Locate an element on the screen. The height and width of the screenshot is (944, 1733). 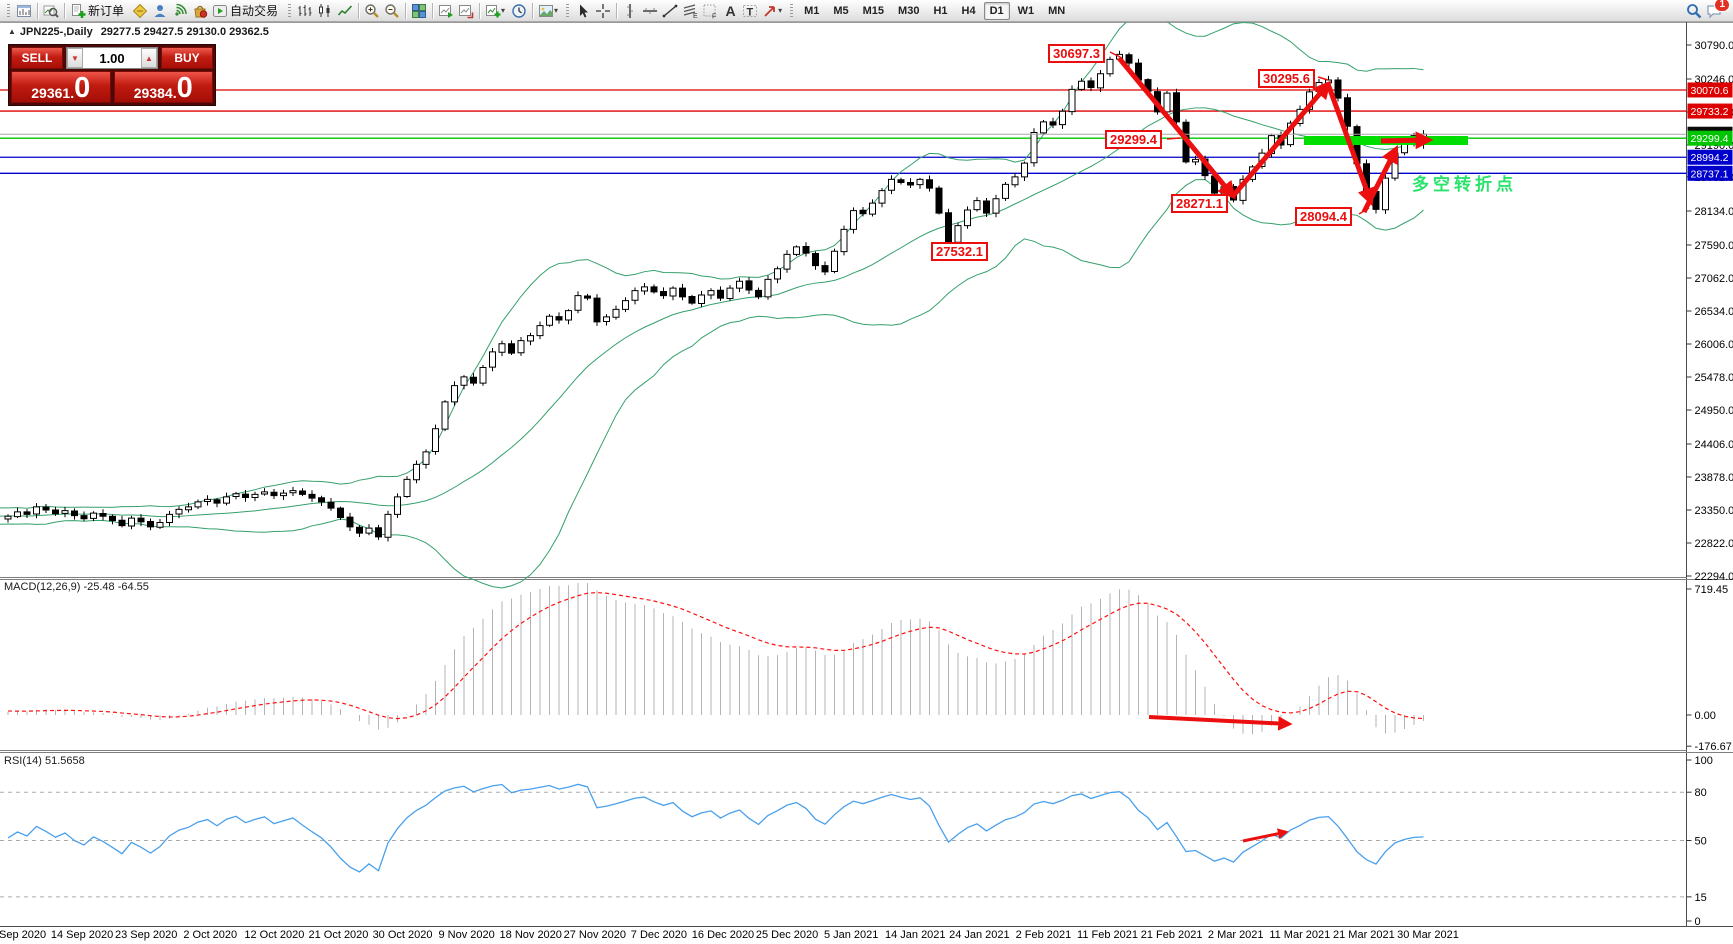
chat-button: 1 is located at coordinates (1717, 10).